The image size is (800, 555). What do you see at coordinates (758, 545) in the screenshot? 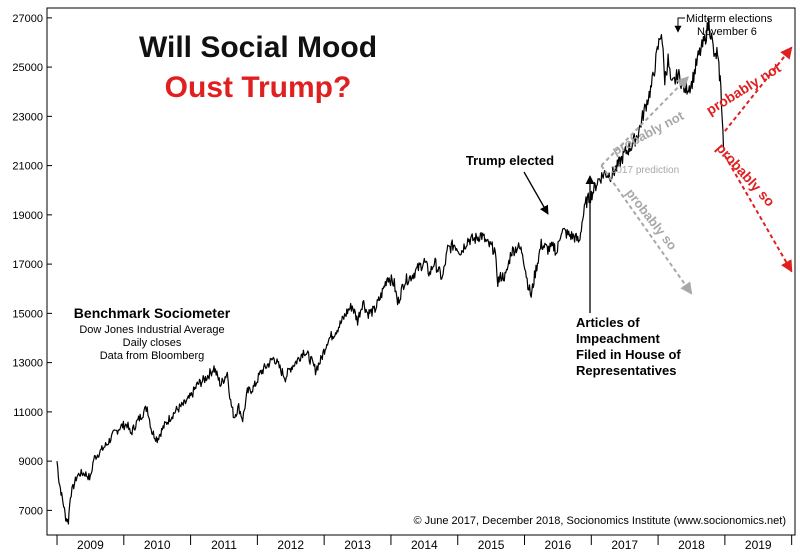
I see `x-tick-label: 2019` at bounding box center [758, 545].